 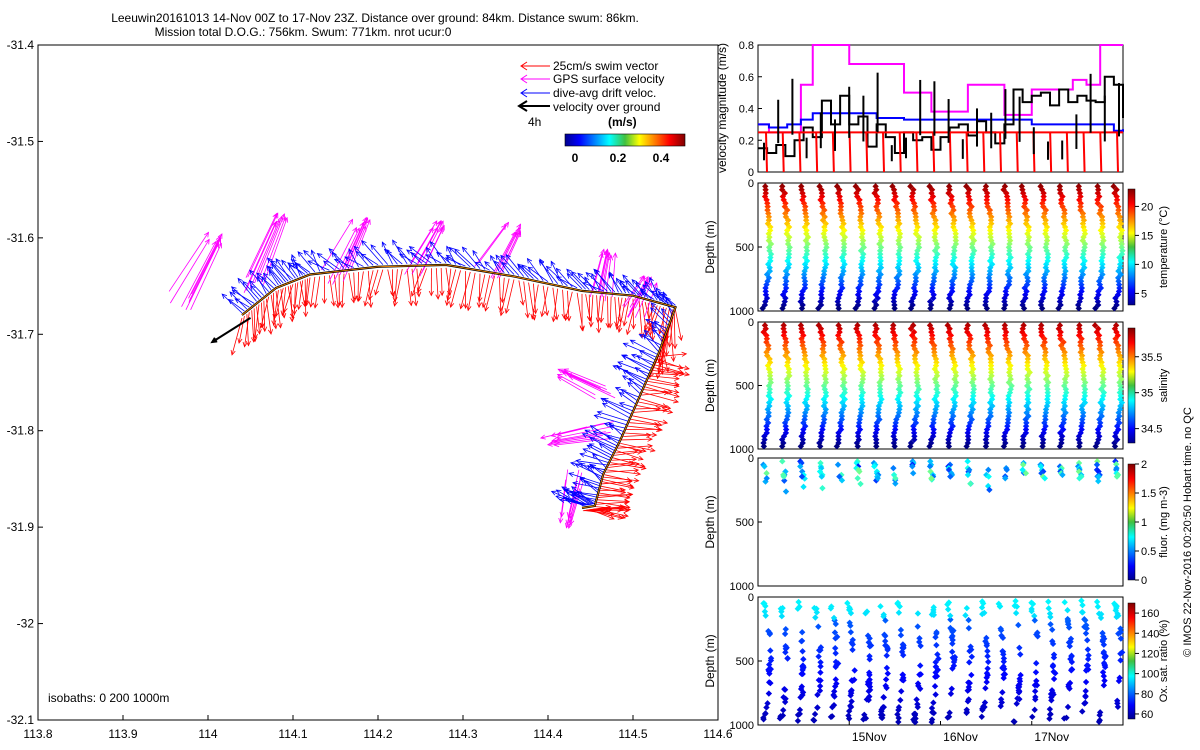 I want to click on colorbar-tick-label: 100, so click(x=1150, y=675).